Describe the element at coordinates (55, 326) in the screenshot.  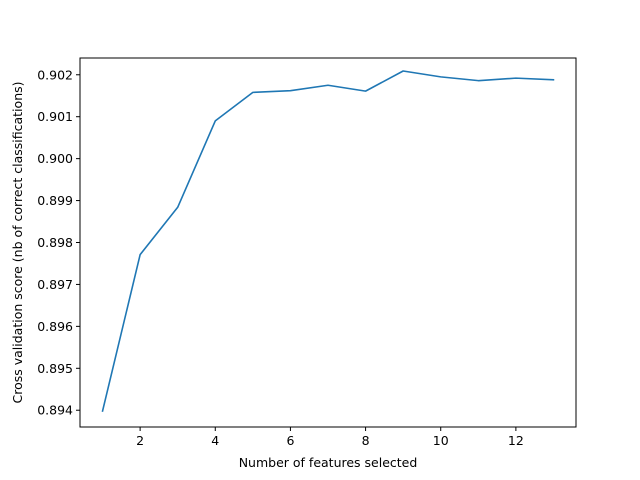
I see `y-tick-label: 0.896` at that location.